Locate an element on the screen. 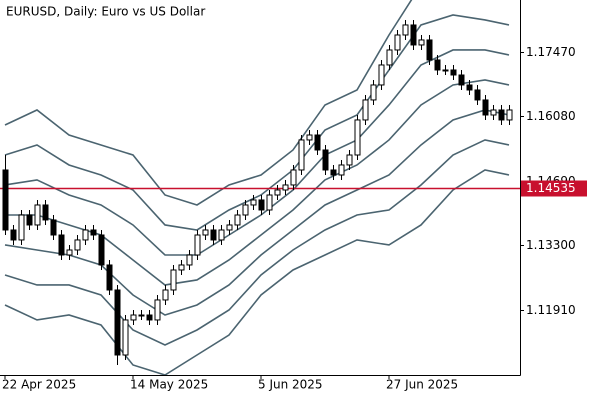 Image resolution: width=600 pixels, height=400 pixels. price-label: 1.14535 is located at coordinates (551, 188).